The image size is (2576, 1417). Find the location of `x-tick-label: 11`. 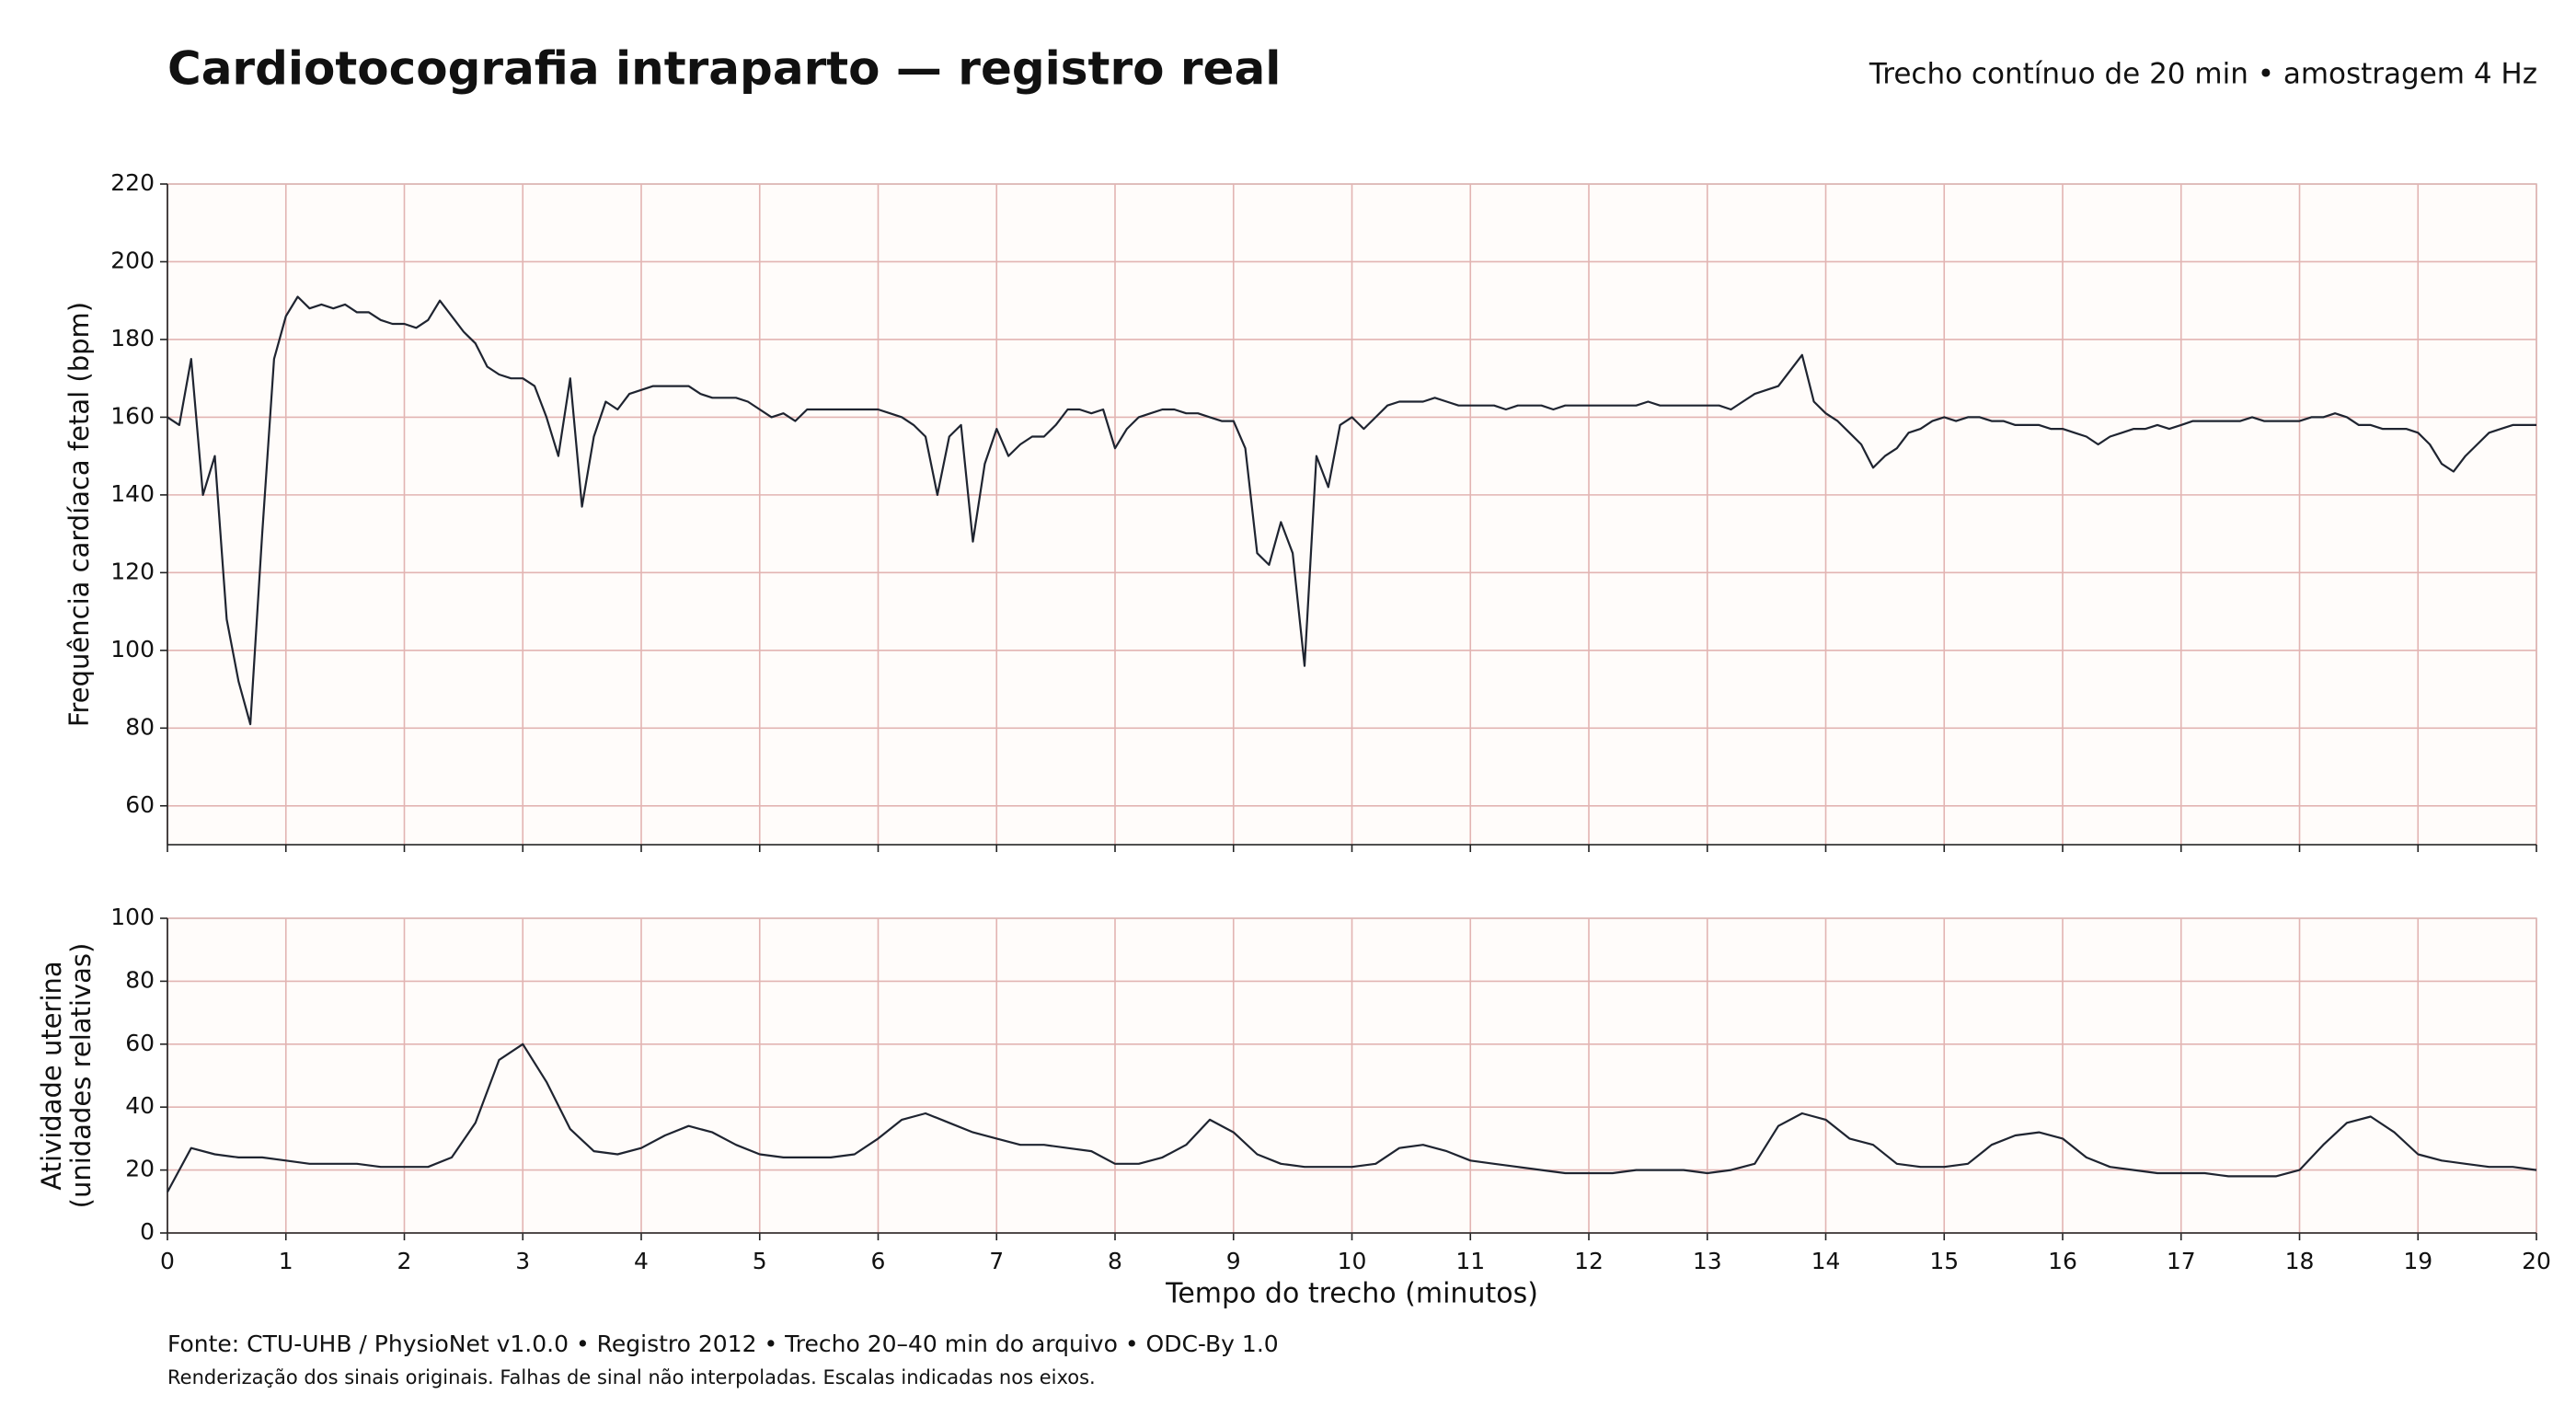

x-tick-label: 11 is located at coordinates (1470, 1261).